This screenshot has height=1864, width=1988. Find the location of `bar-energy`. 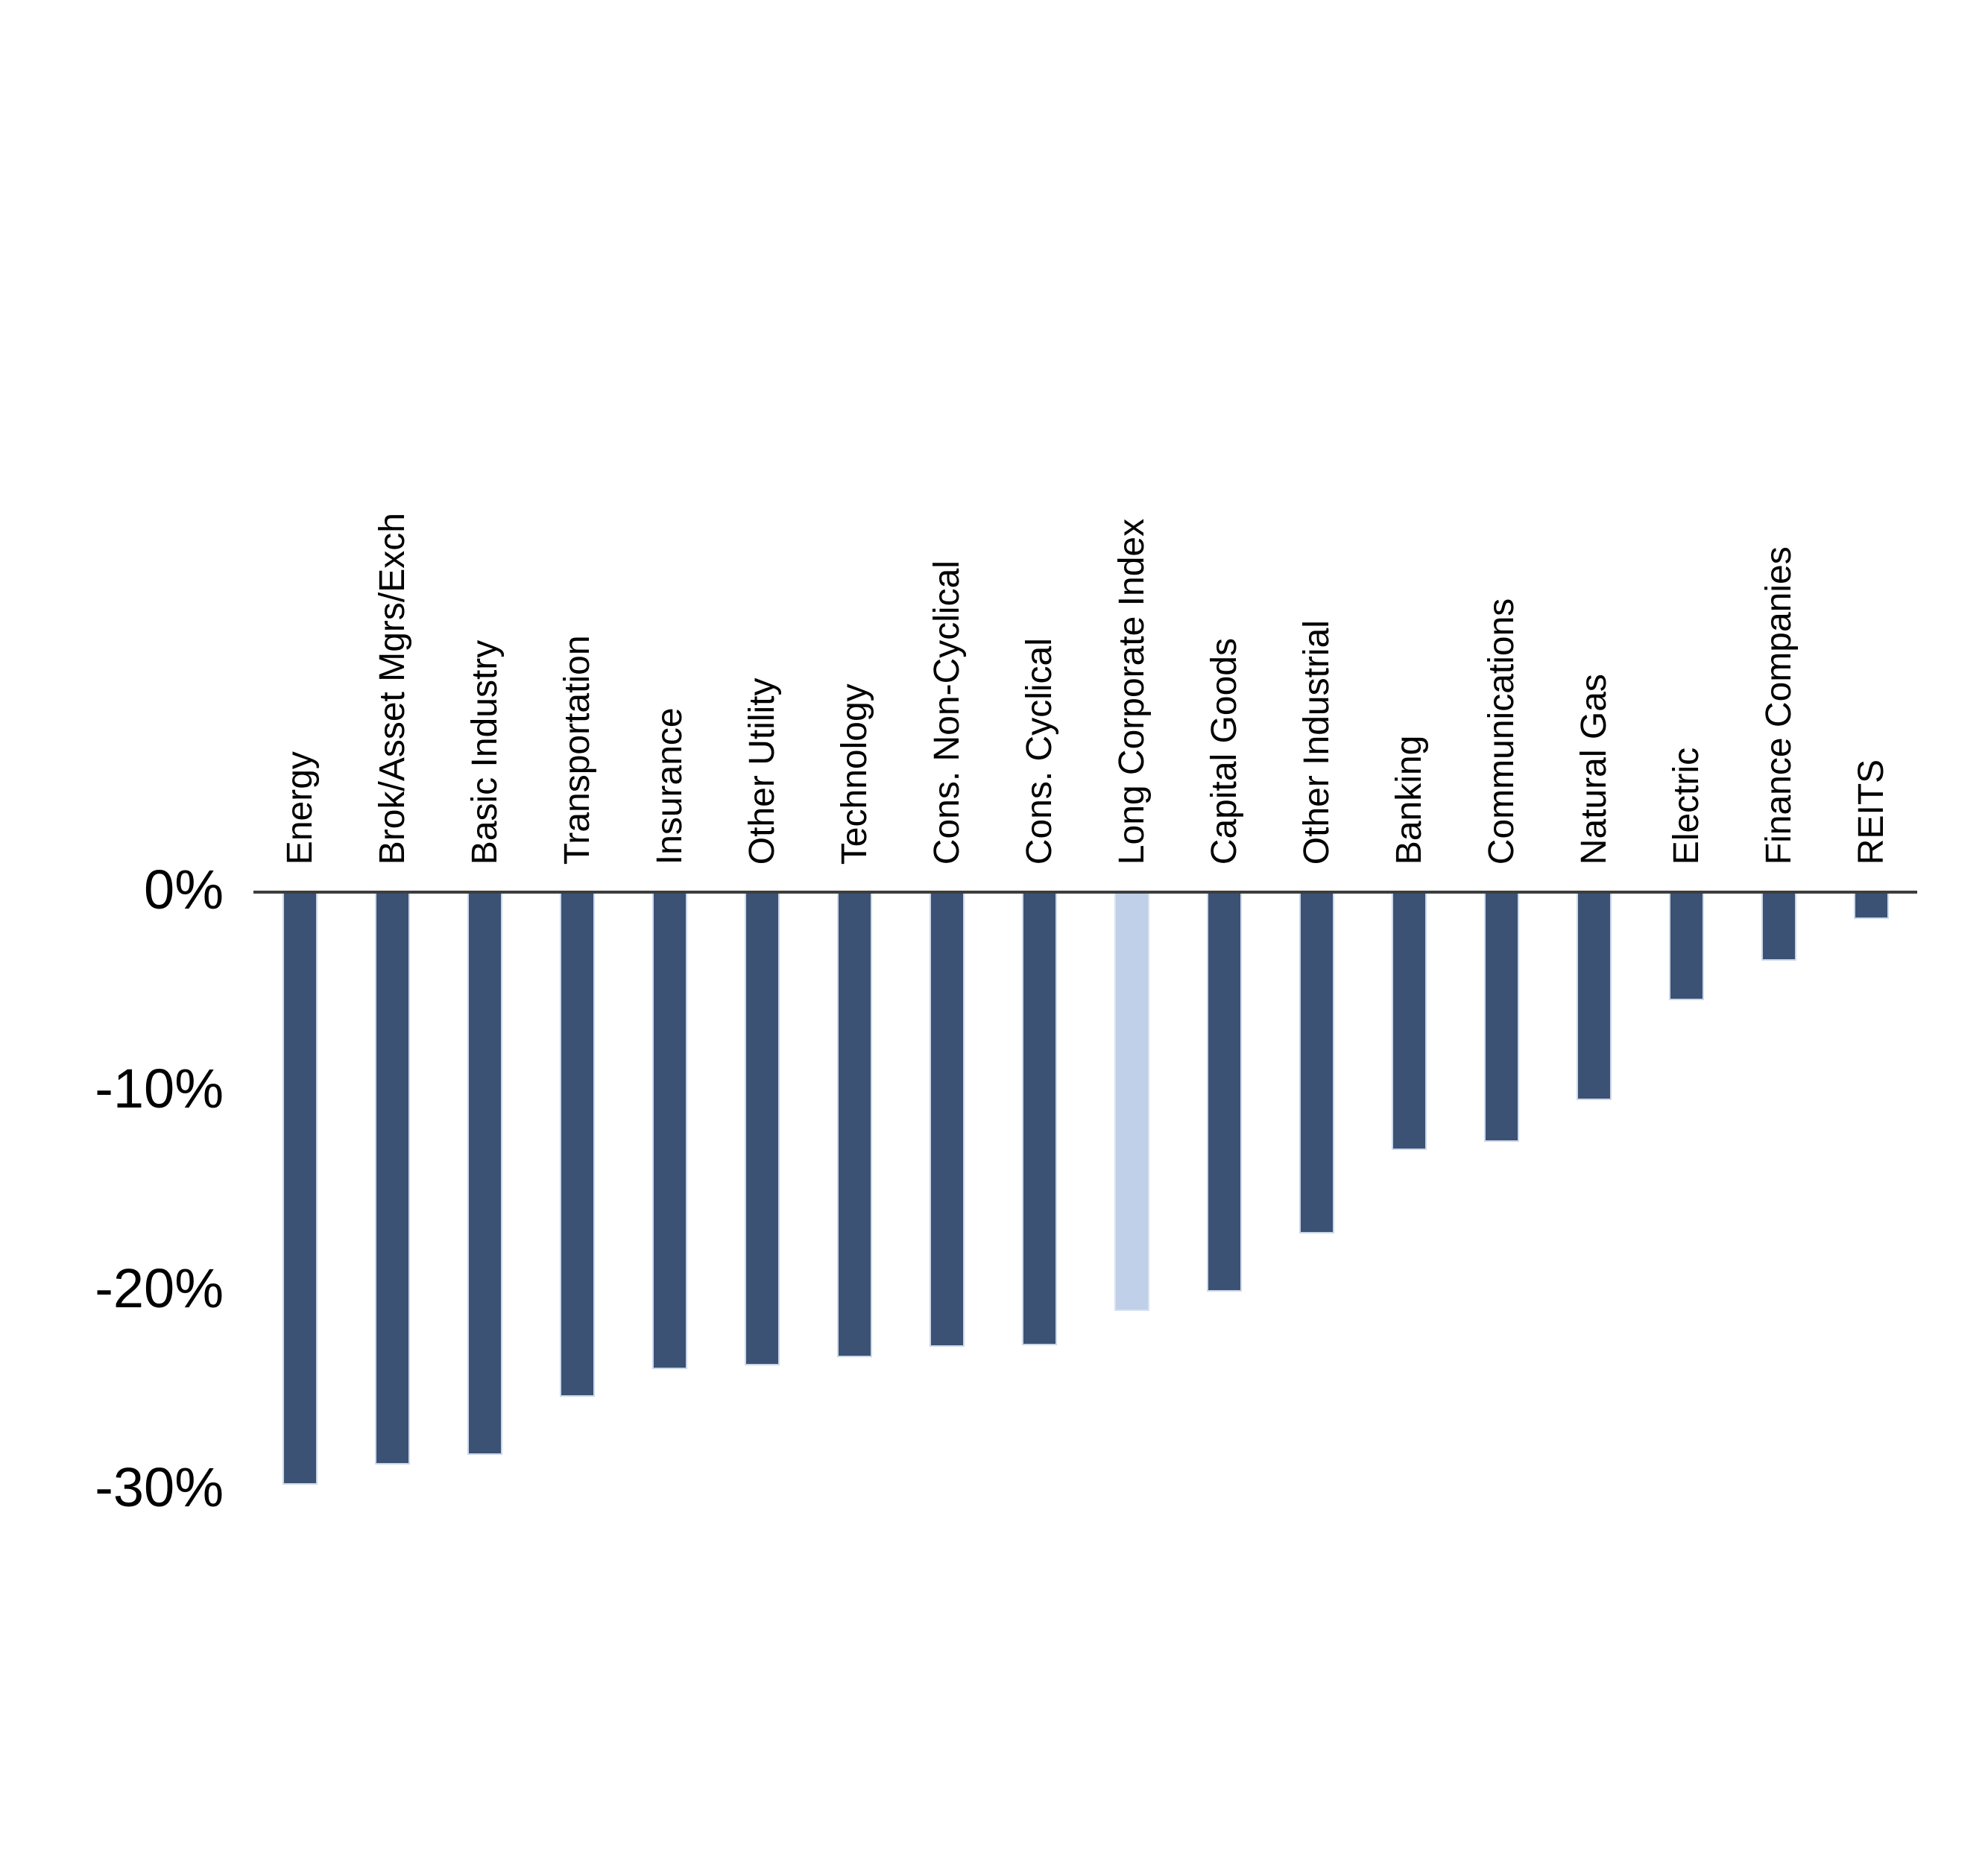

bar-energy is located at coordinates (300, 1189).